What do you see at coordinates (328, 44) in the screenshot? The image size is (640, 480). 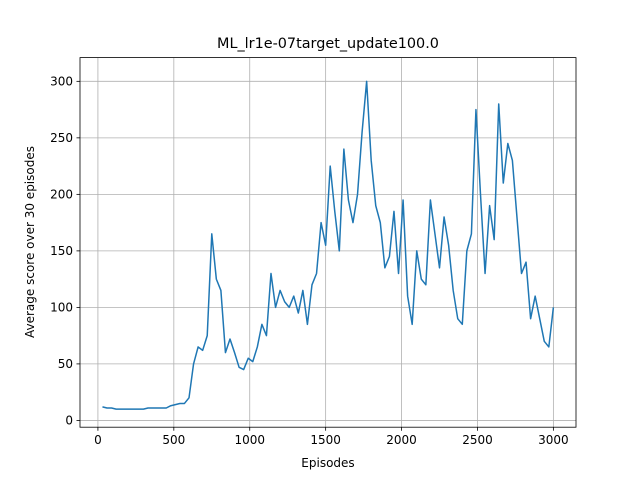 I see `chart-title: ML_lr1e-07target_update100.0` at bounding box center [328, 44].